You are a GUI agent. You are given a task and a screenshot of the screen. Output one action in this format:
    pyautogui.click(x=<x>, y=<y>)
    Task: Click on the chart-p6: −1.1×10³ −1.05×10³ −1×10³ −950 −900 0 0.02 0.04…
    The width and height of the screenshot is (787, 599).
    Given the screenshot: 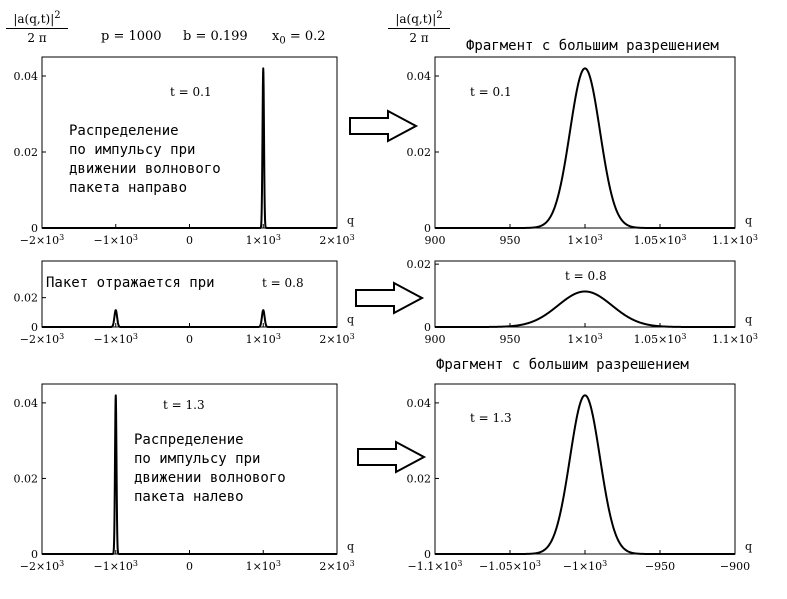 What is the action you would take?
    pyautogui.click(x=579, y=478)
    